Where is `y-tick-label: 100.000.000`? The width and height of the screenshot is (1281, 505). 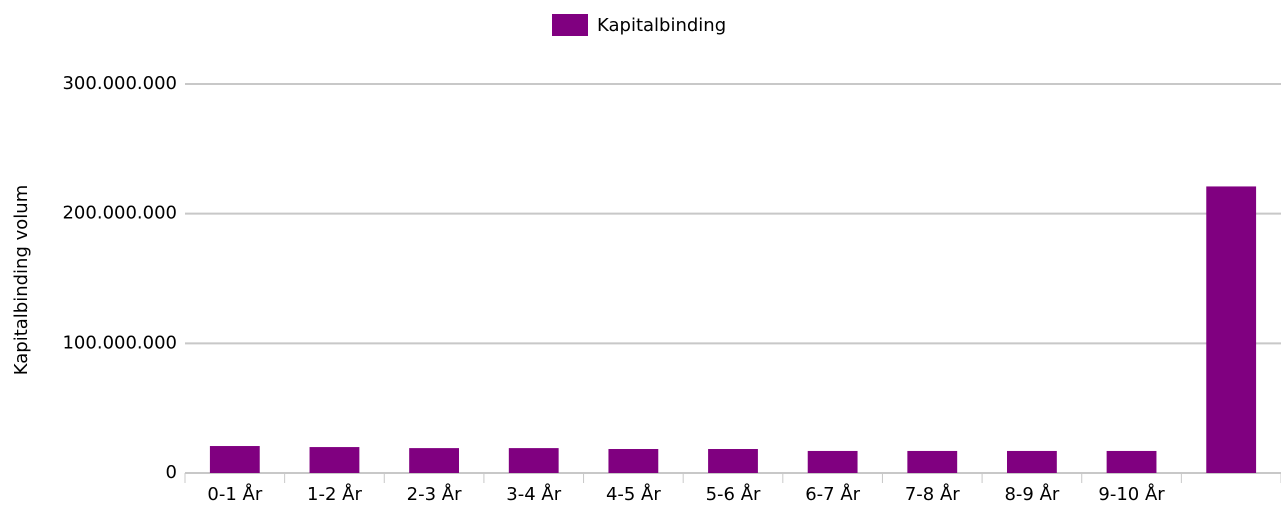
y-tick-label: 100.000.000 is located at coordinates (119, 342).